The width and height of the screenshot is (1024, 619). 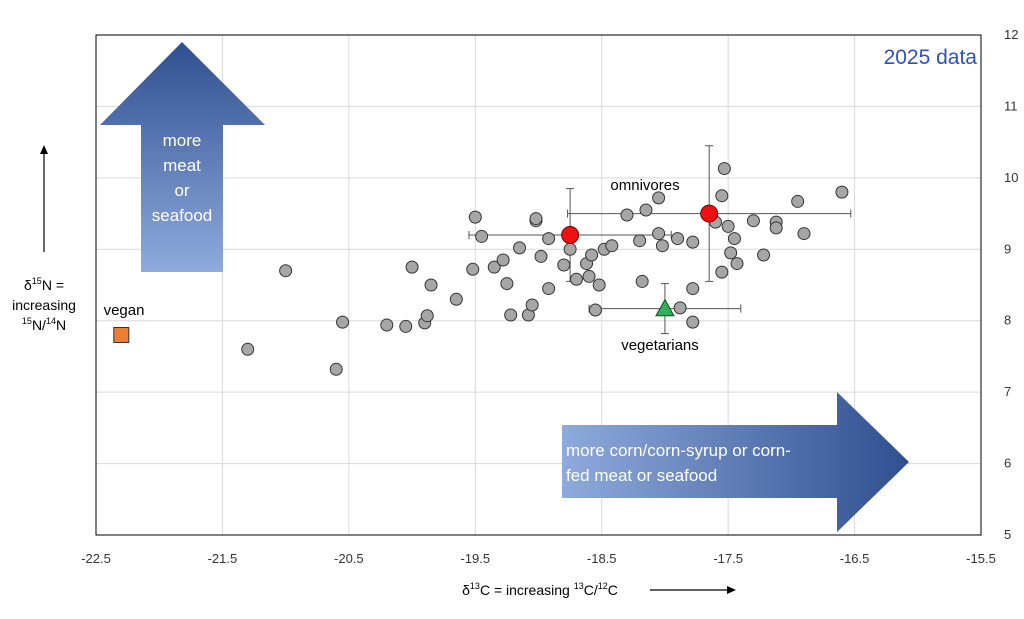 What do you see at coordinates (1007, 248) in the screenshot?
I see `y-tick-label: 9` at bounding box center [1007, 248].